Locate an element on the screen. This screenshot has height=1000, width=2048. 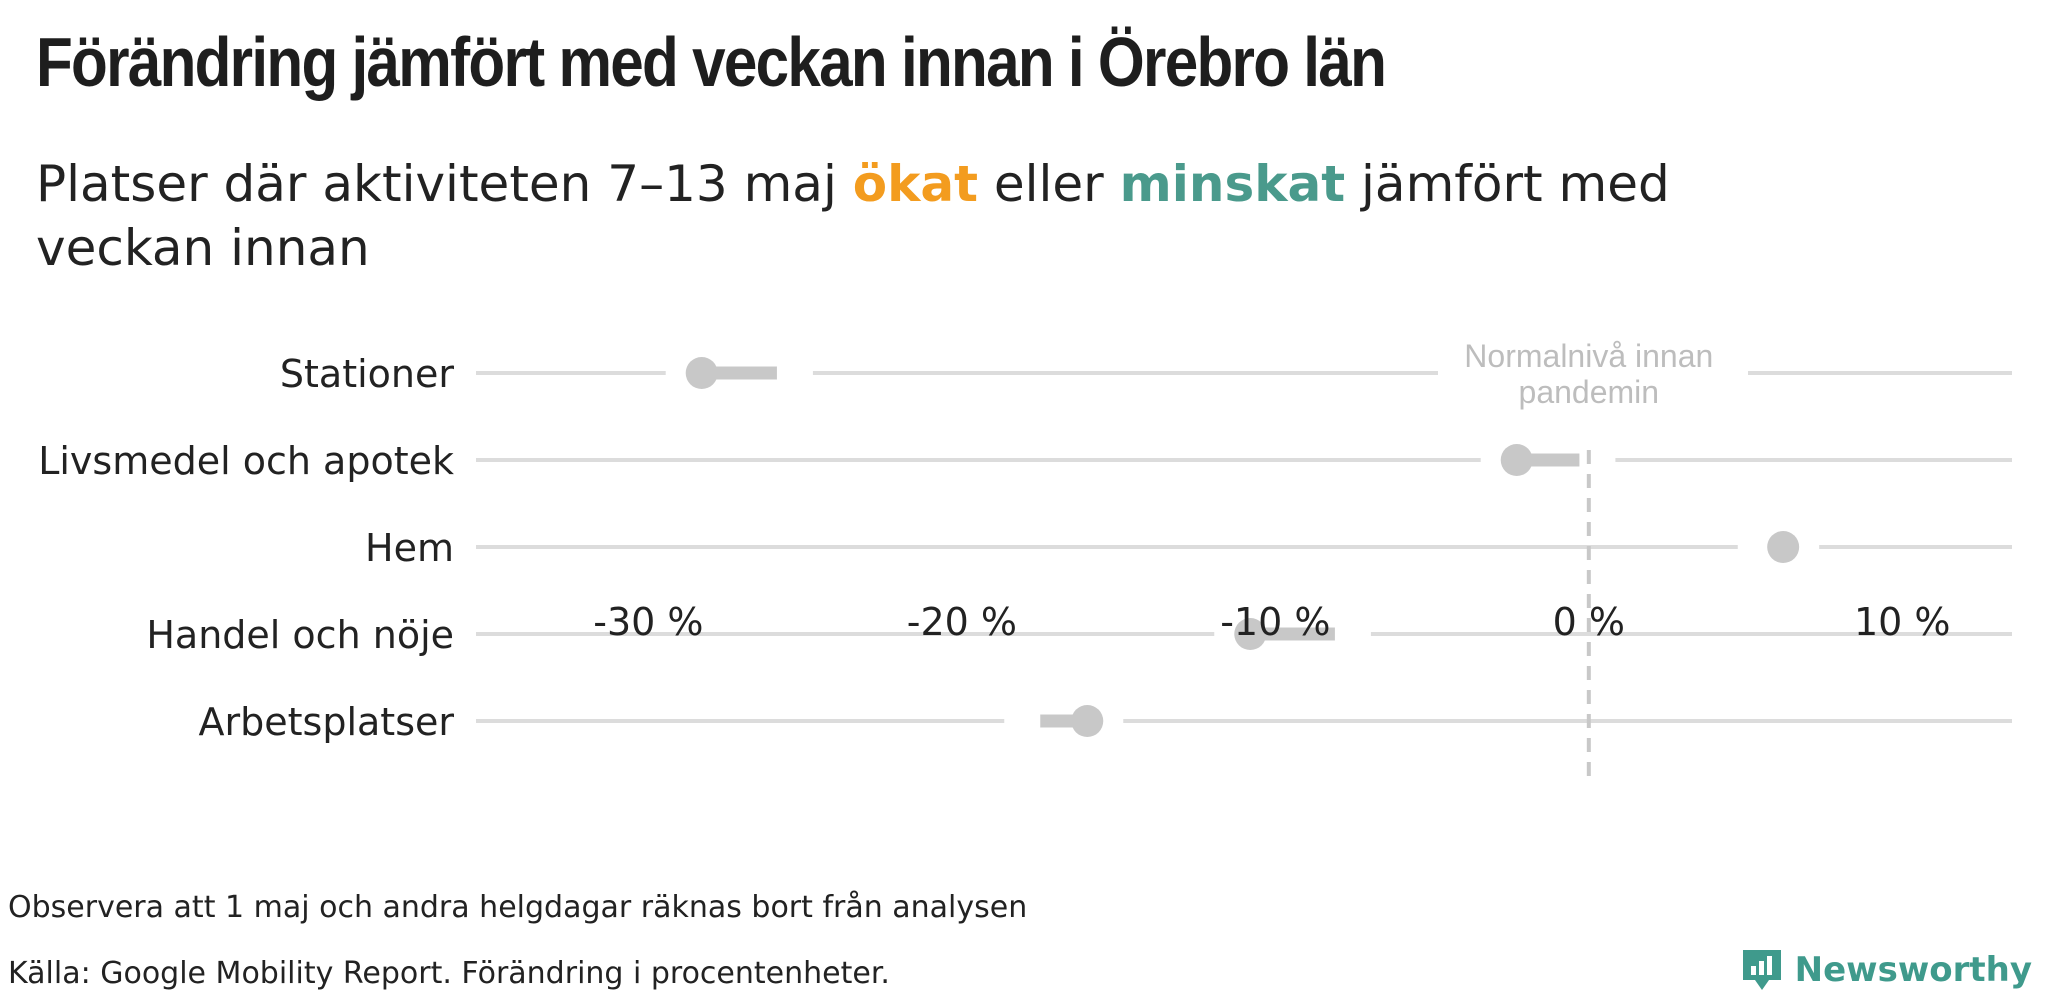
brand-logo: Newsworthy is located at coordinates (1885, 970).